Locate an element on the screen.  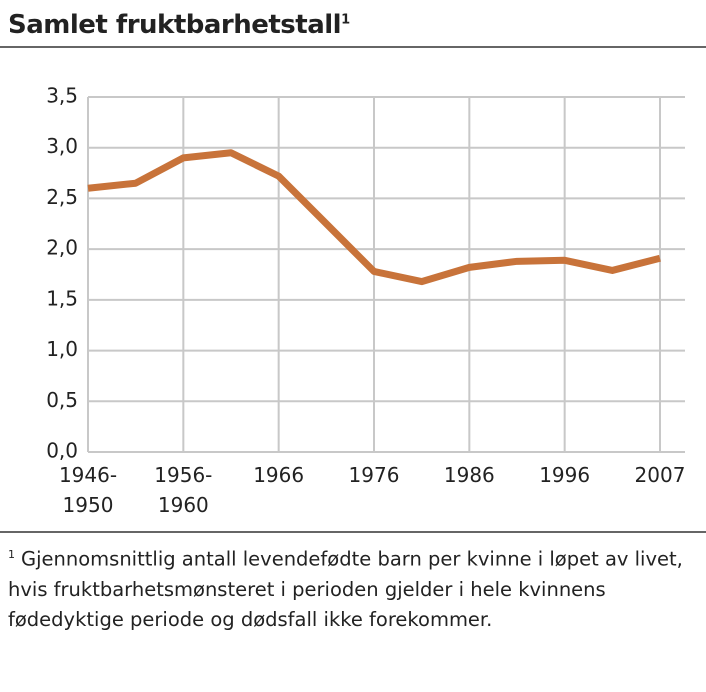
x-tick-label: 1966 is located at coordinates (279, 475).